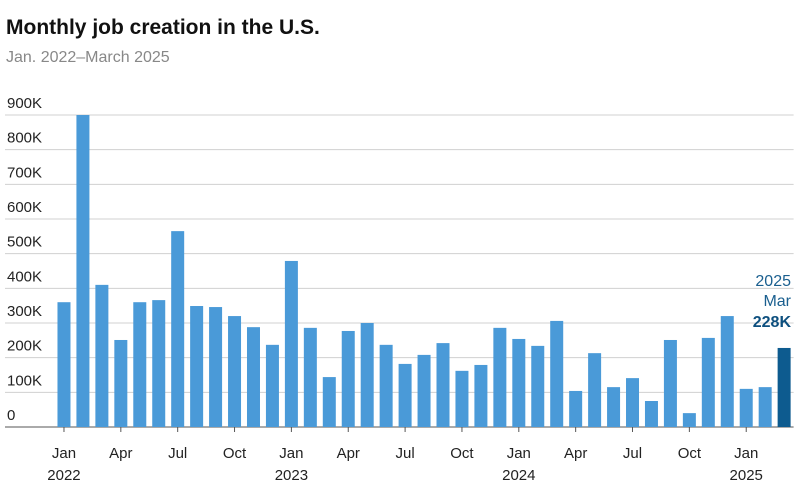 The image size is (810, 496). What do you see at coordinates (24, 311) in the screenshot?
I see `y-tick-label: 300K` at bounding box center [24, 311].